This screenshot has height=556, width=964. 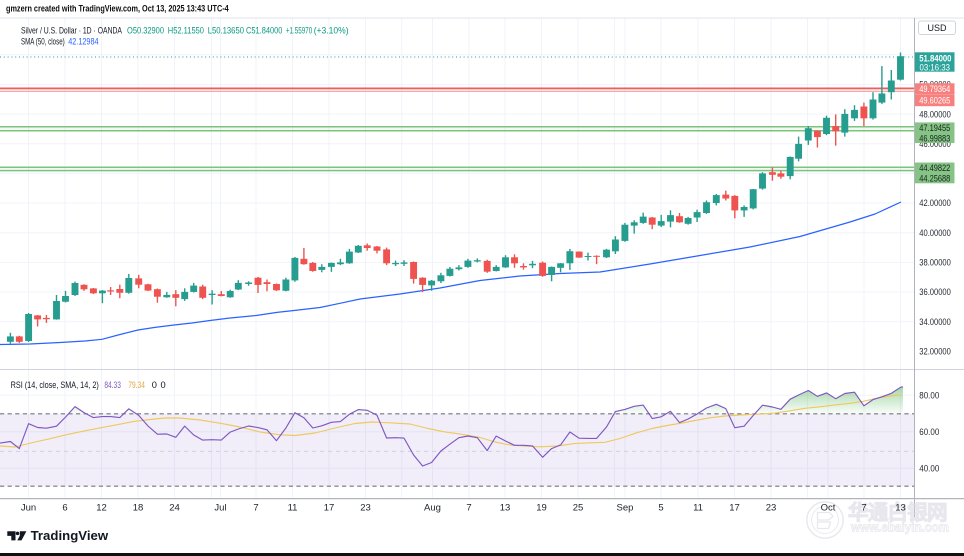 I want to click on svg-text: +1.55970, so click(x=299, y=31).